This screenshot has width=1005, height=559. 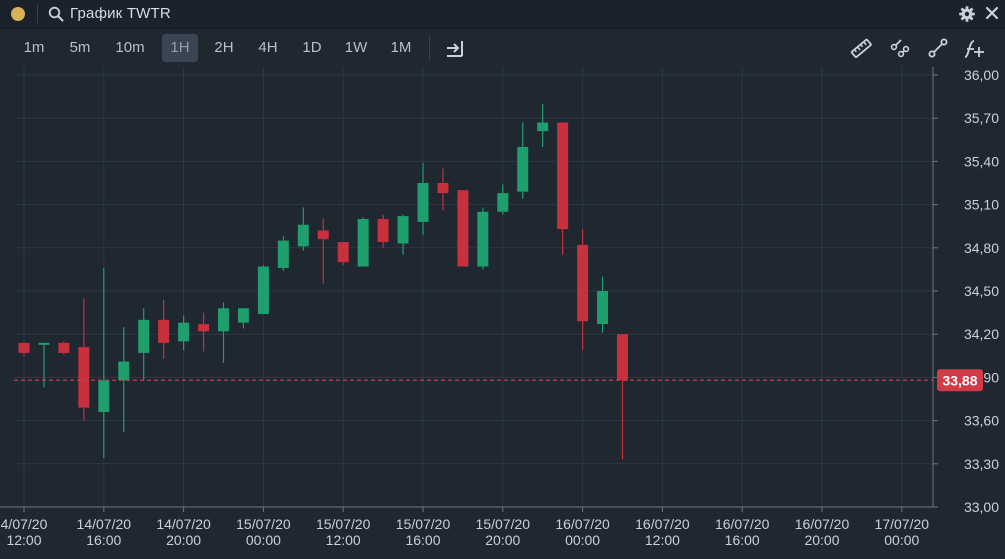 I want to click on x-axis-date-label: 4/07/20, so click(x=24, y=524).